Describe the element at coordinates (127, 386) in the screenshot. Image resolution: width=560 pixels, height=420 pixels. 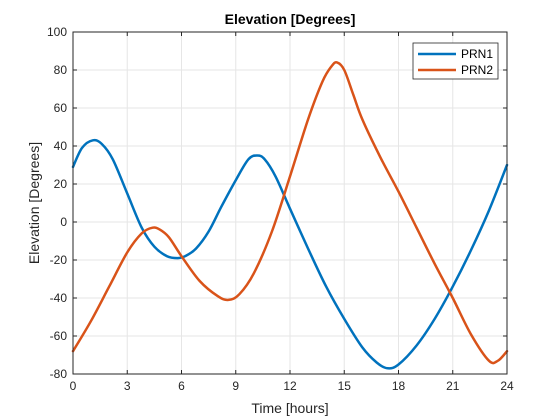
I see `x-tick-label: 3` at that location.